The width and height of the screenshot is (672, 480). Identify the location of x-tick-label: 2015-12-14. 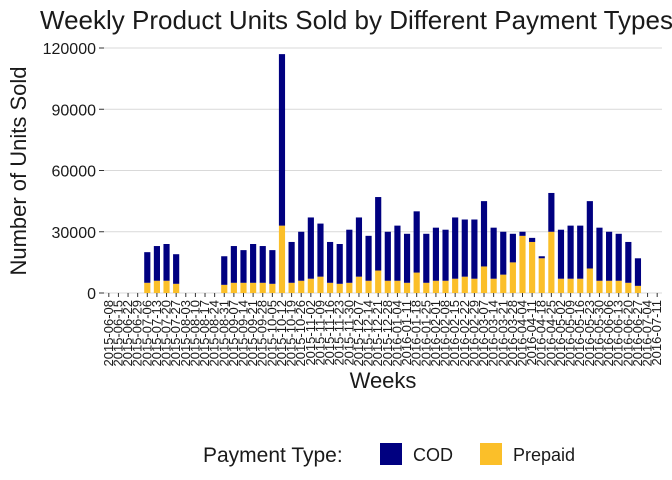
(368, 333).